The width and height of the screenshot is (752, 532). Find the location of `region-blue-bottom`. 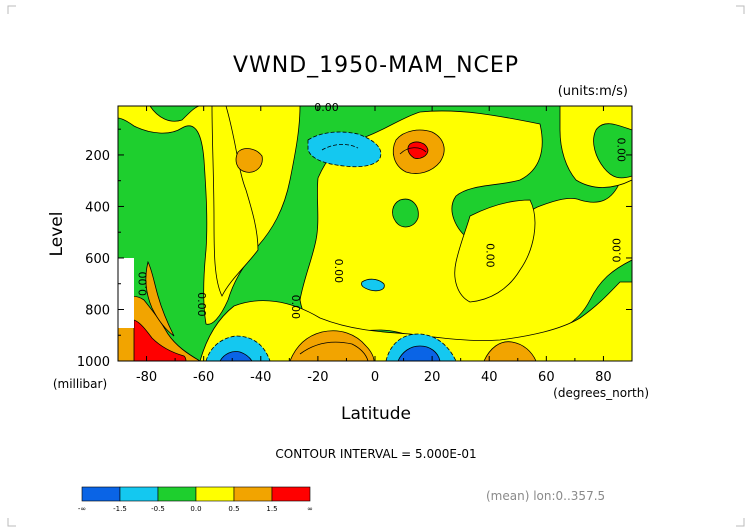

region-blue-bottom is located at coordinates (419, 353).